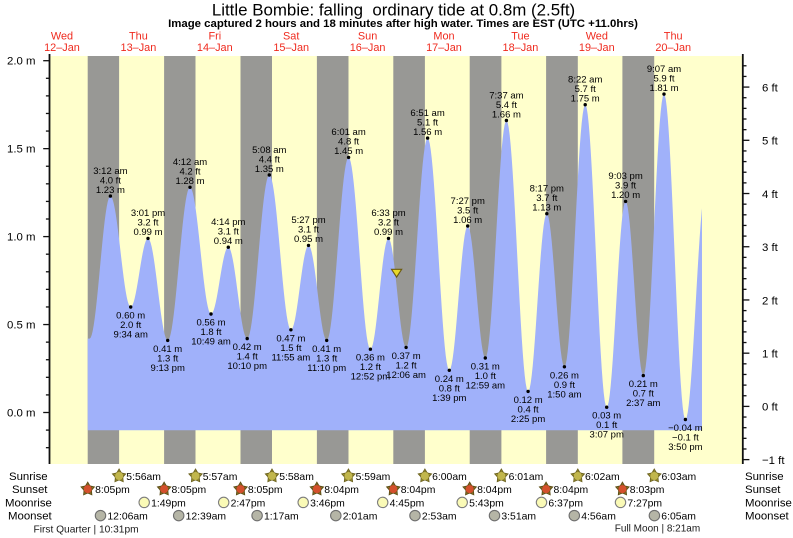 This screenshot has height=538, width=793. What do you see at coordinates (110, 190) in the screenshot?
I see `svg-text: 1.23 m` at bounding box center [110, 190].